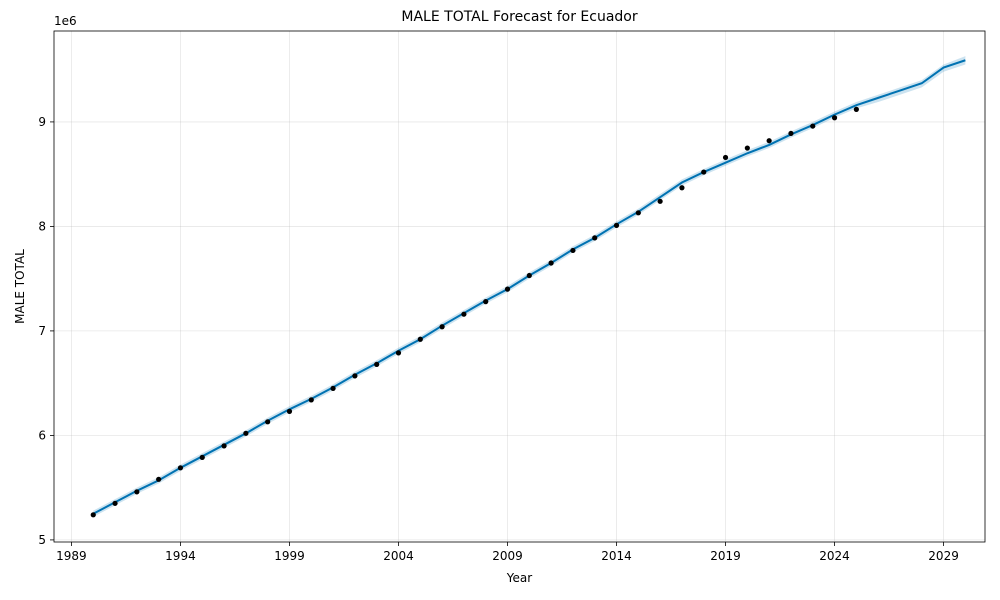  Describe the element at coordinates (20, 286) in the screenshot. I see `y-axis-label: MALE TOTAL` at that location.